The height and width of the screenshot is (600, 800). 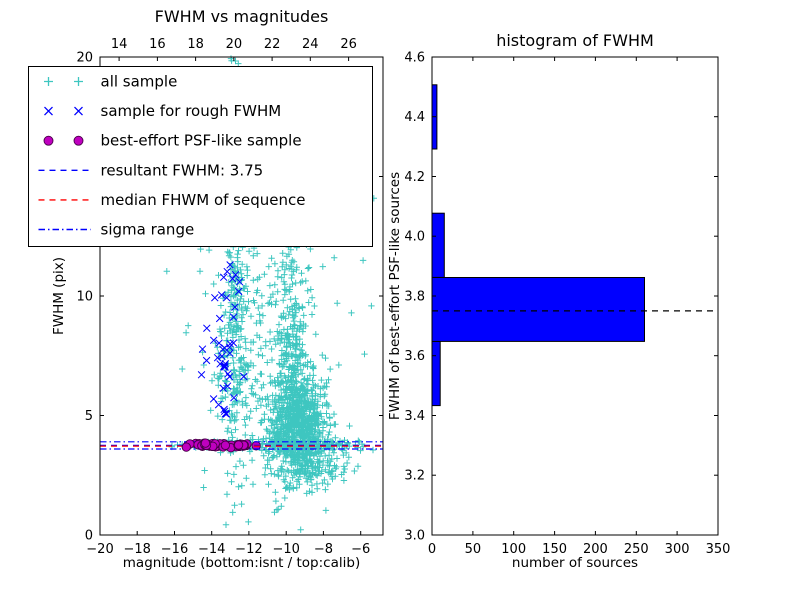 I want to click on left-plot-xlabel: magnitude (bottom:isnt / top:calib), so click(x=241, y=563).